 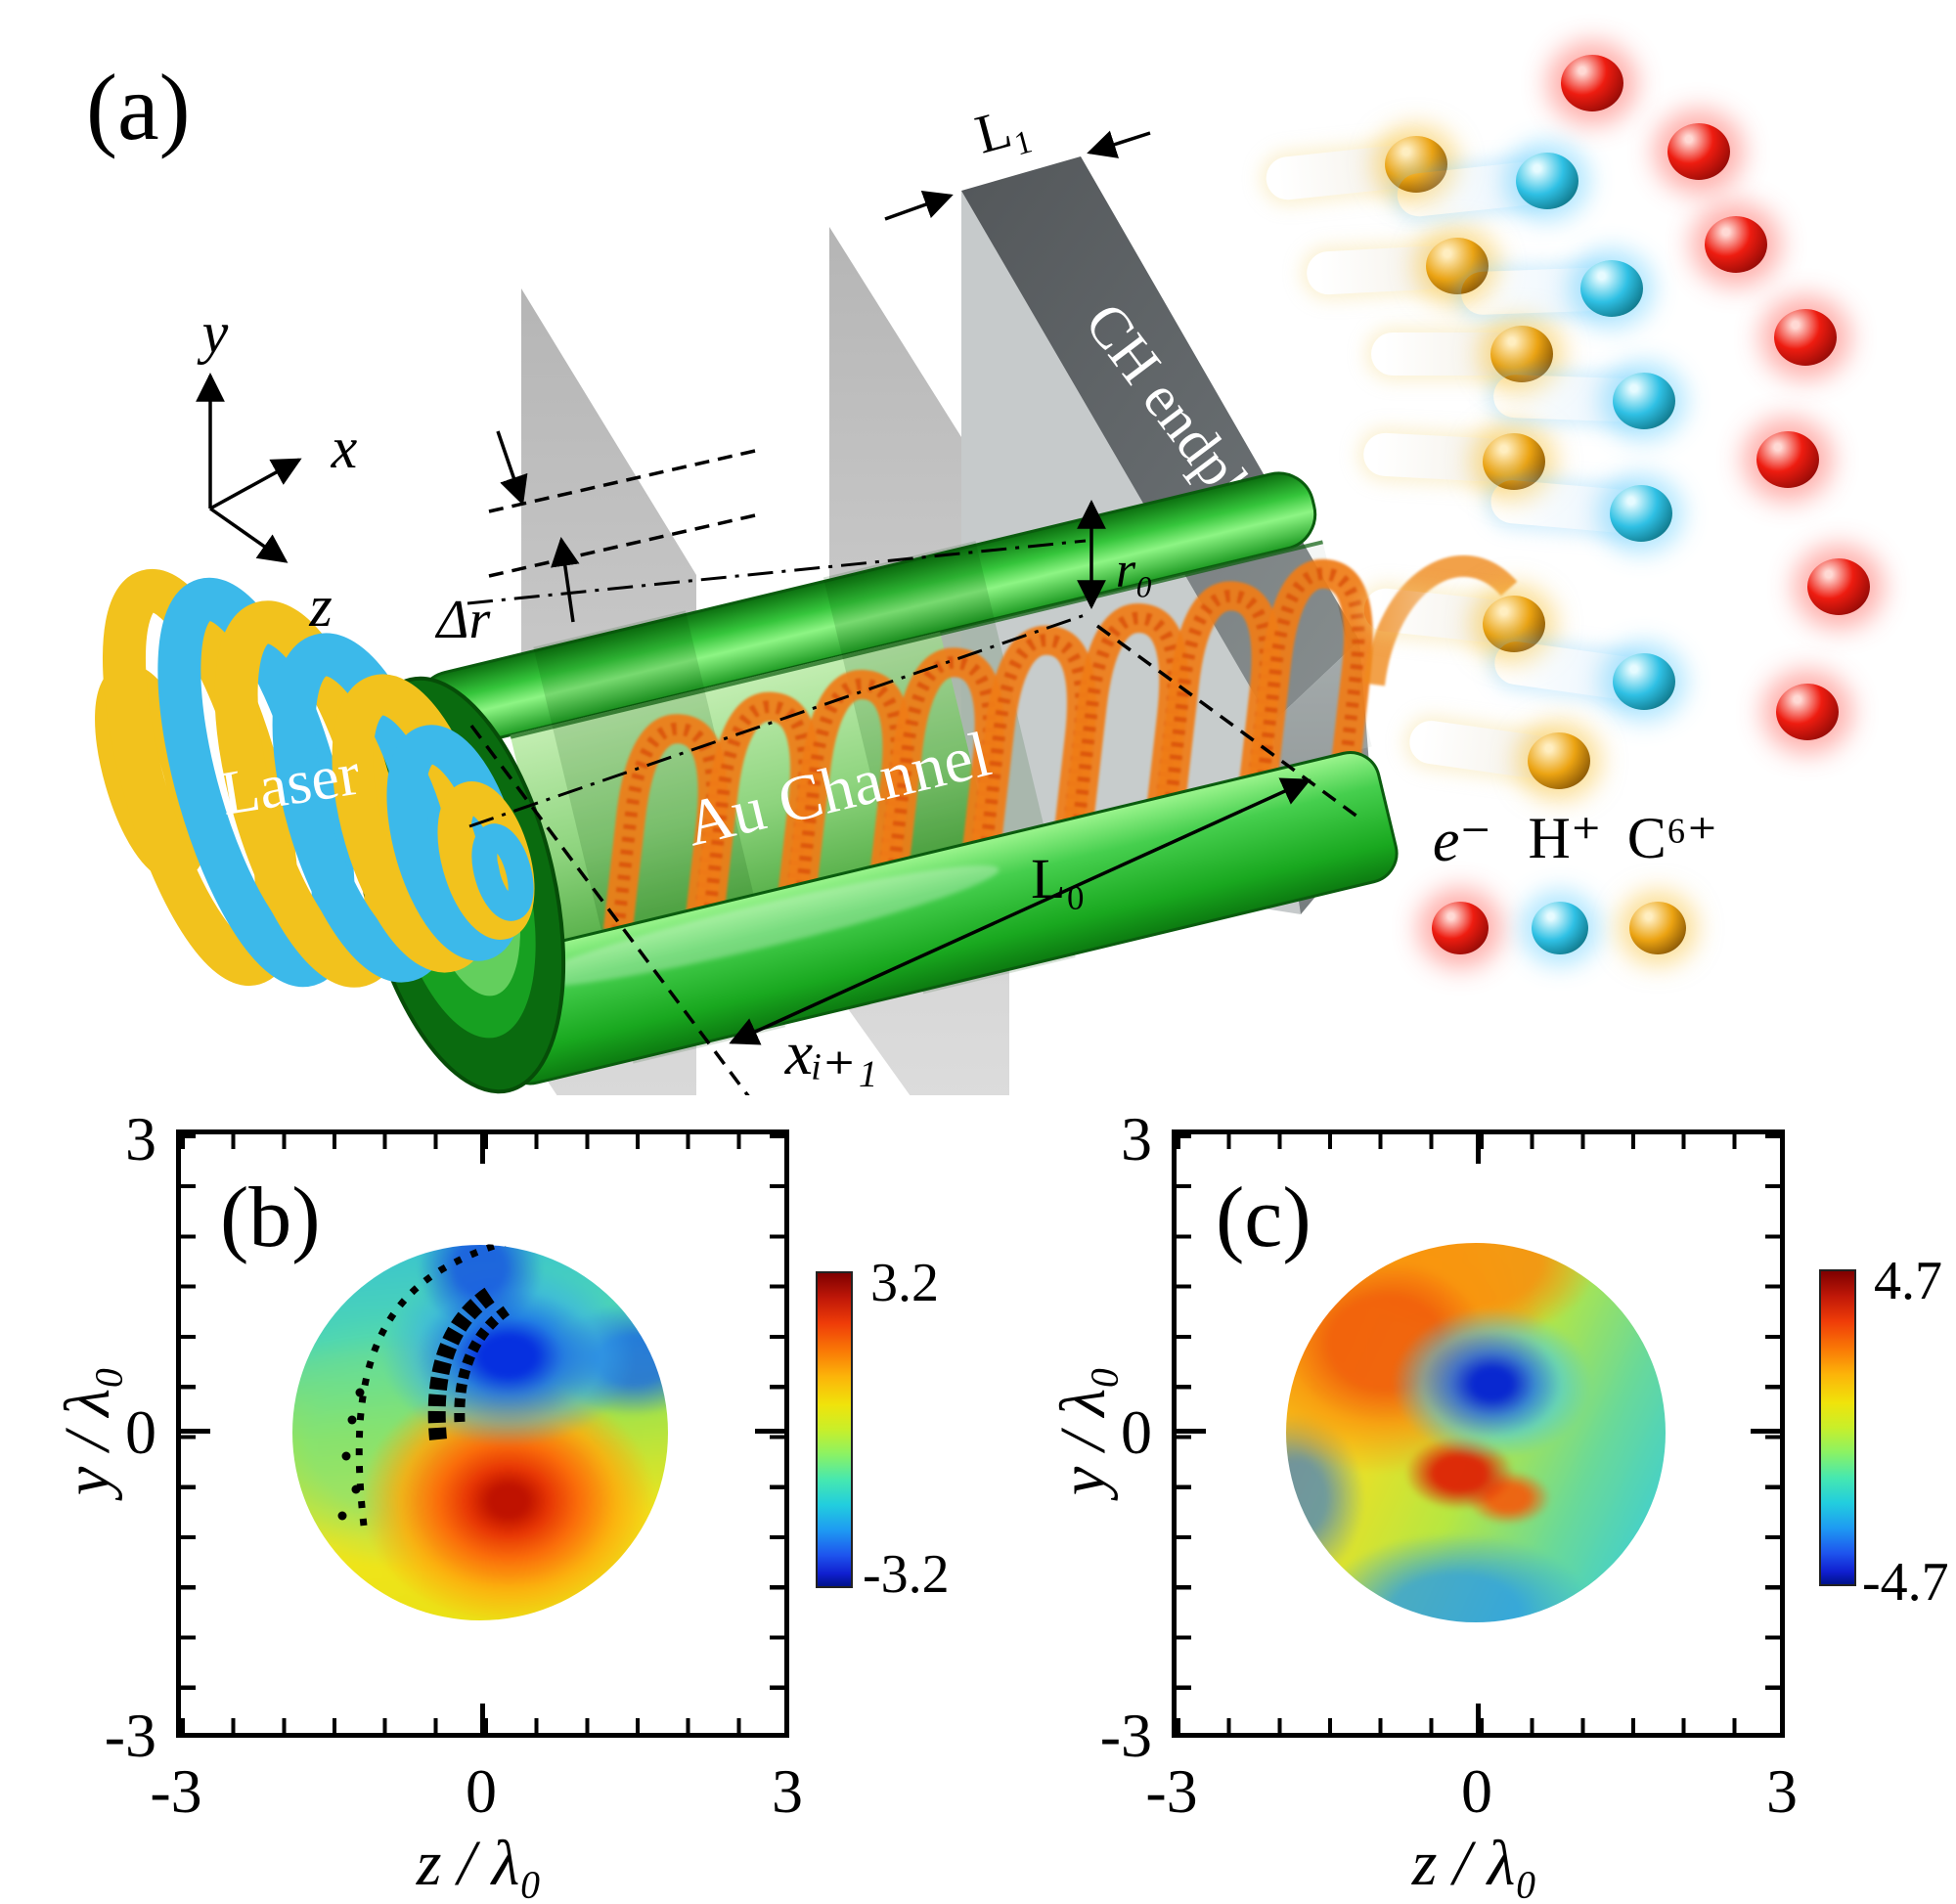 What do you see at coordinates (270, 1218) in the screenshot?
I see `panel-b-label: (b)` at bounding box center [270, 1218].